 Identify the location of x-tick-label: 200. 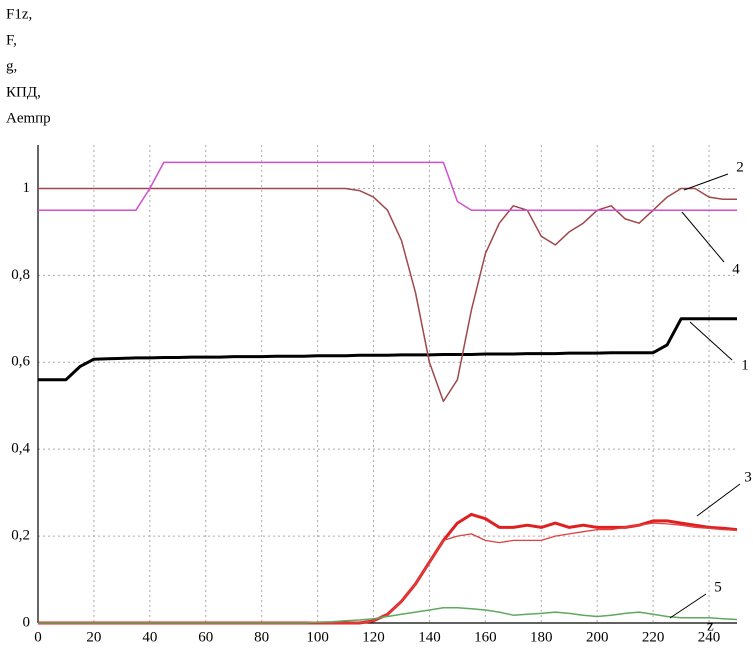
(597, 637).